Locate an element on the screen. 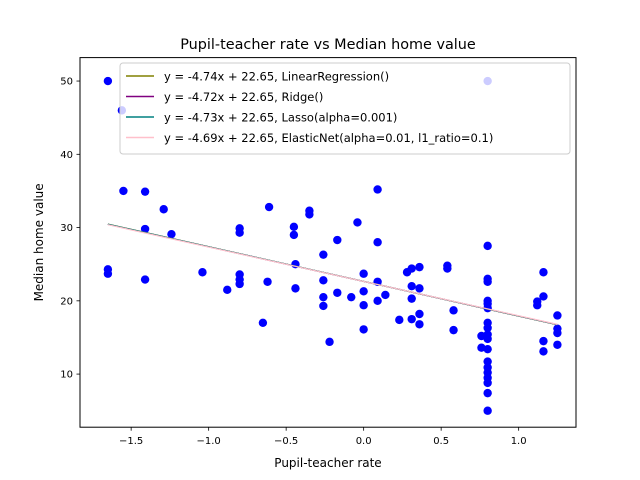 The width and height of the screenshot is (640, 480). y-tick-label-1: 20 is located at coordinates (66, 301).